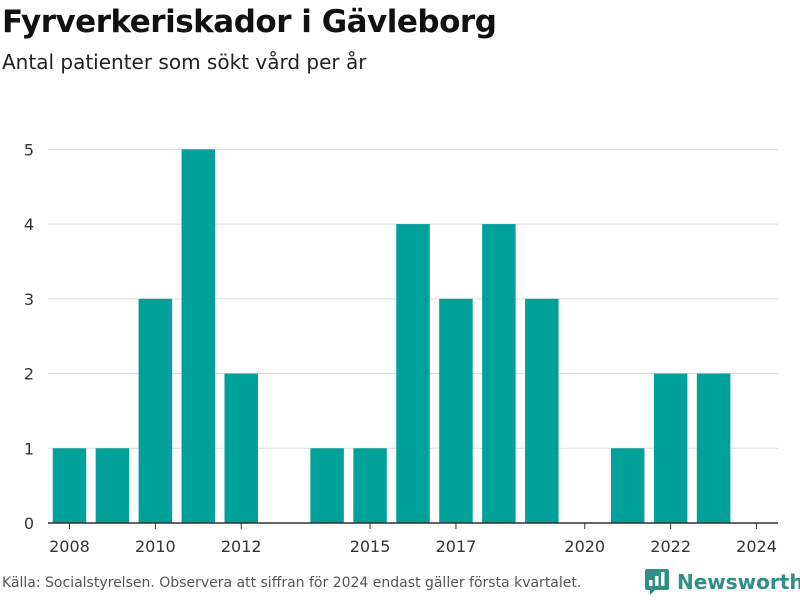  What do you see at coordinates (69, 546) in the screenshot?
I see `x-tick-label-2008: 2008` at bounding box center [69, 546].